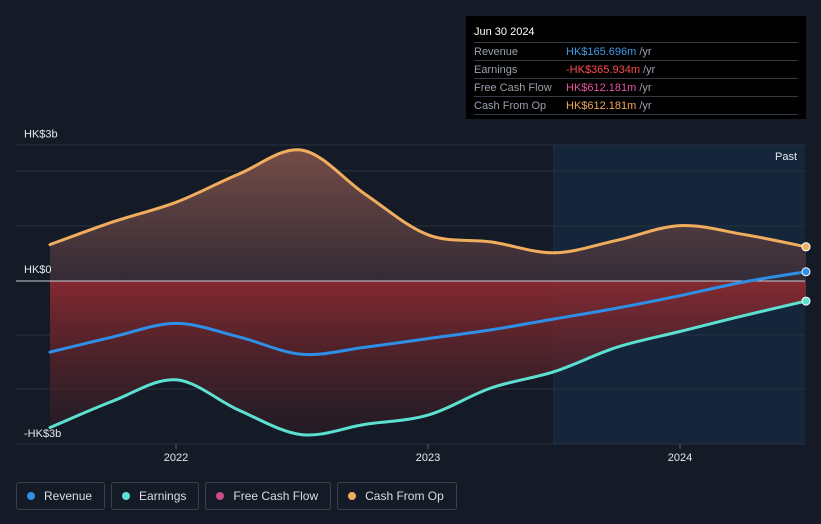 Image resolution: width=821 pixels, height=524 pixels. Describe the element at coordinates (806, 247) in the screenshot. I see `cash-from-op-end-marker` at that location.